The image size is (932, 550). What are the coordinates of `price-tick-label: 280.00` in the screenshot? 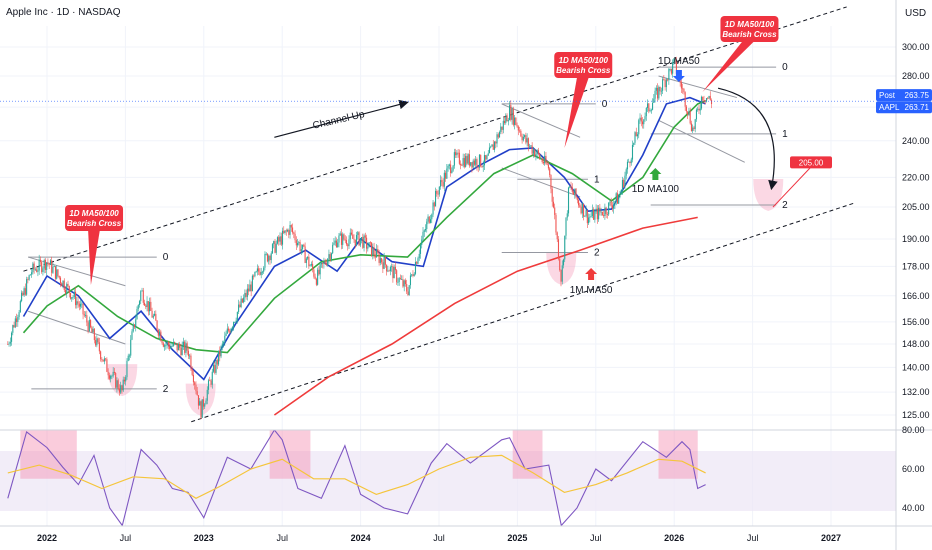 It's located at (916, 76).